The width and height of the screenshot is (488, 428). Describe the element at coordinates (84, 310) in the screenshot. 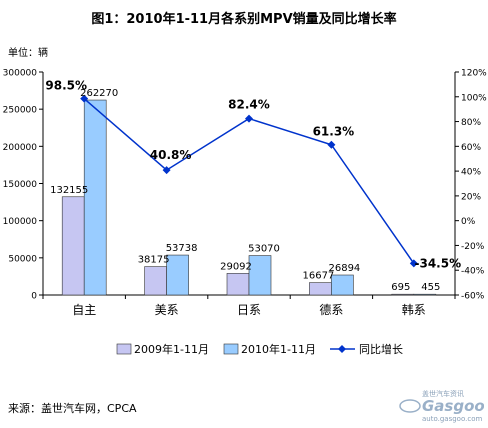

I see `x-tick-label: 自主` at that location.